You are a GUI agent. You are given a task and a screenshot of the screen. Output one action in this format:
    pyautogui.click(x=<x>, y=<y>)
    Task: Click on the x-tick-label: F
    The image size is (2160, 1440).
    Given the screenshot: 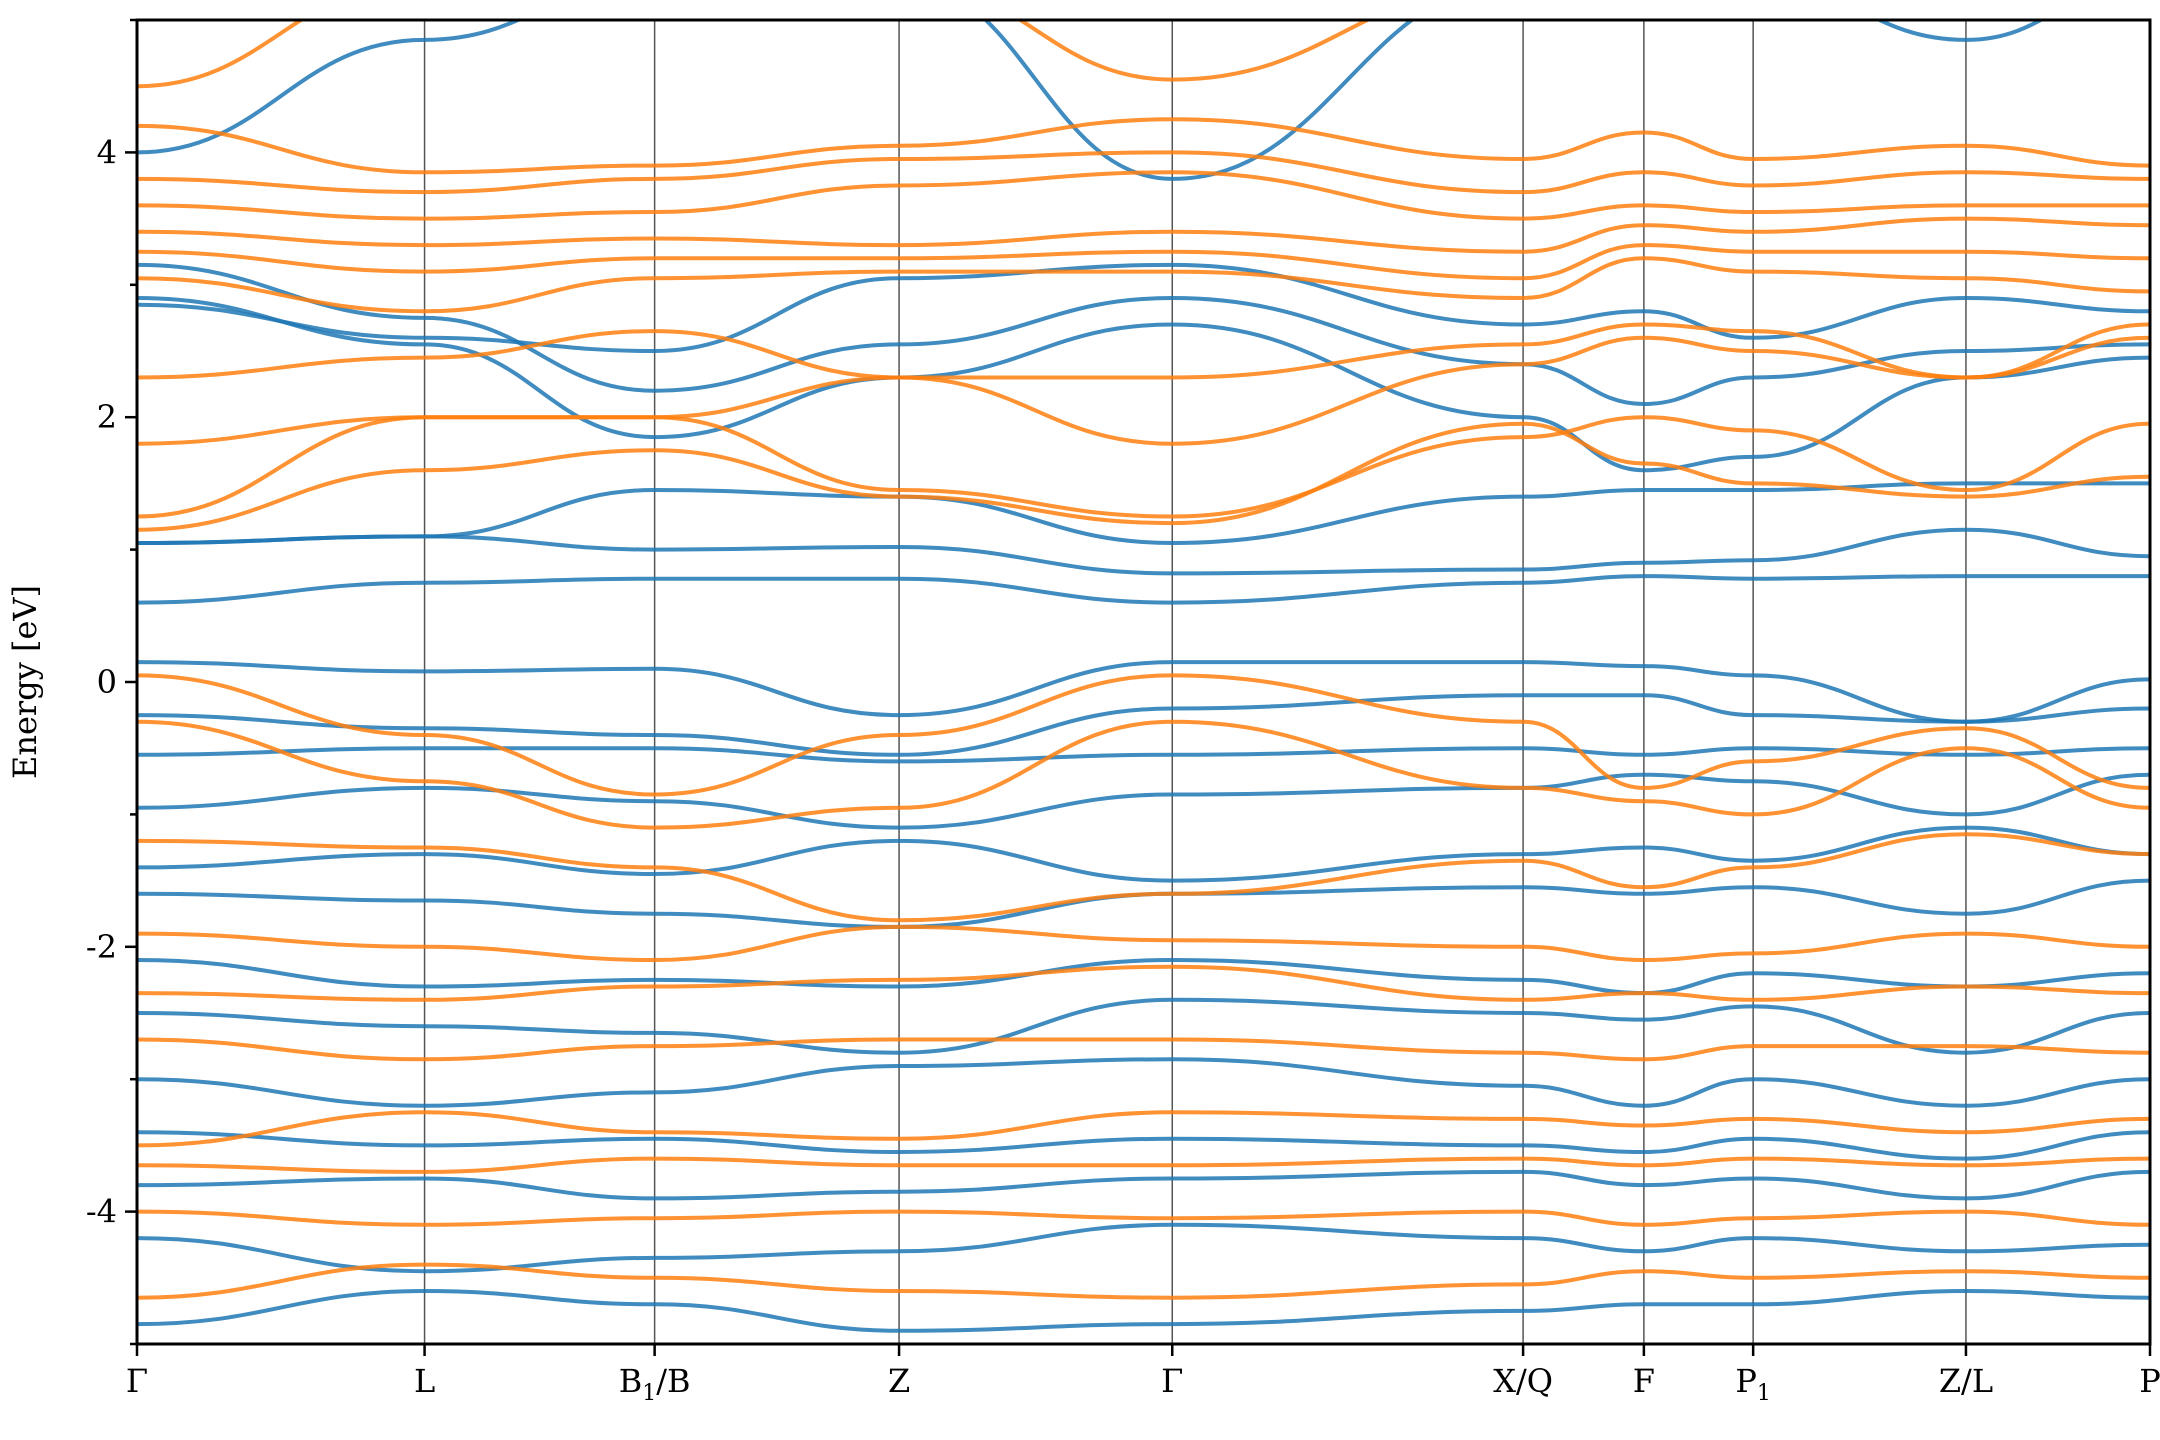 What is the action you would take?
    pyautogui.click(x=1644, y=1381)
    